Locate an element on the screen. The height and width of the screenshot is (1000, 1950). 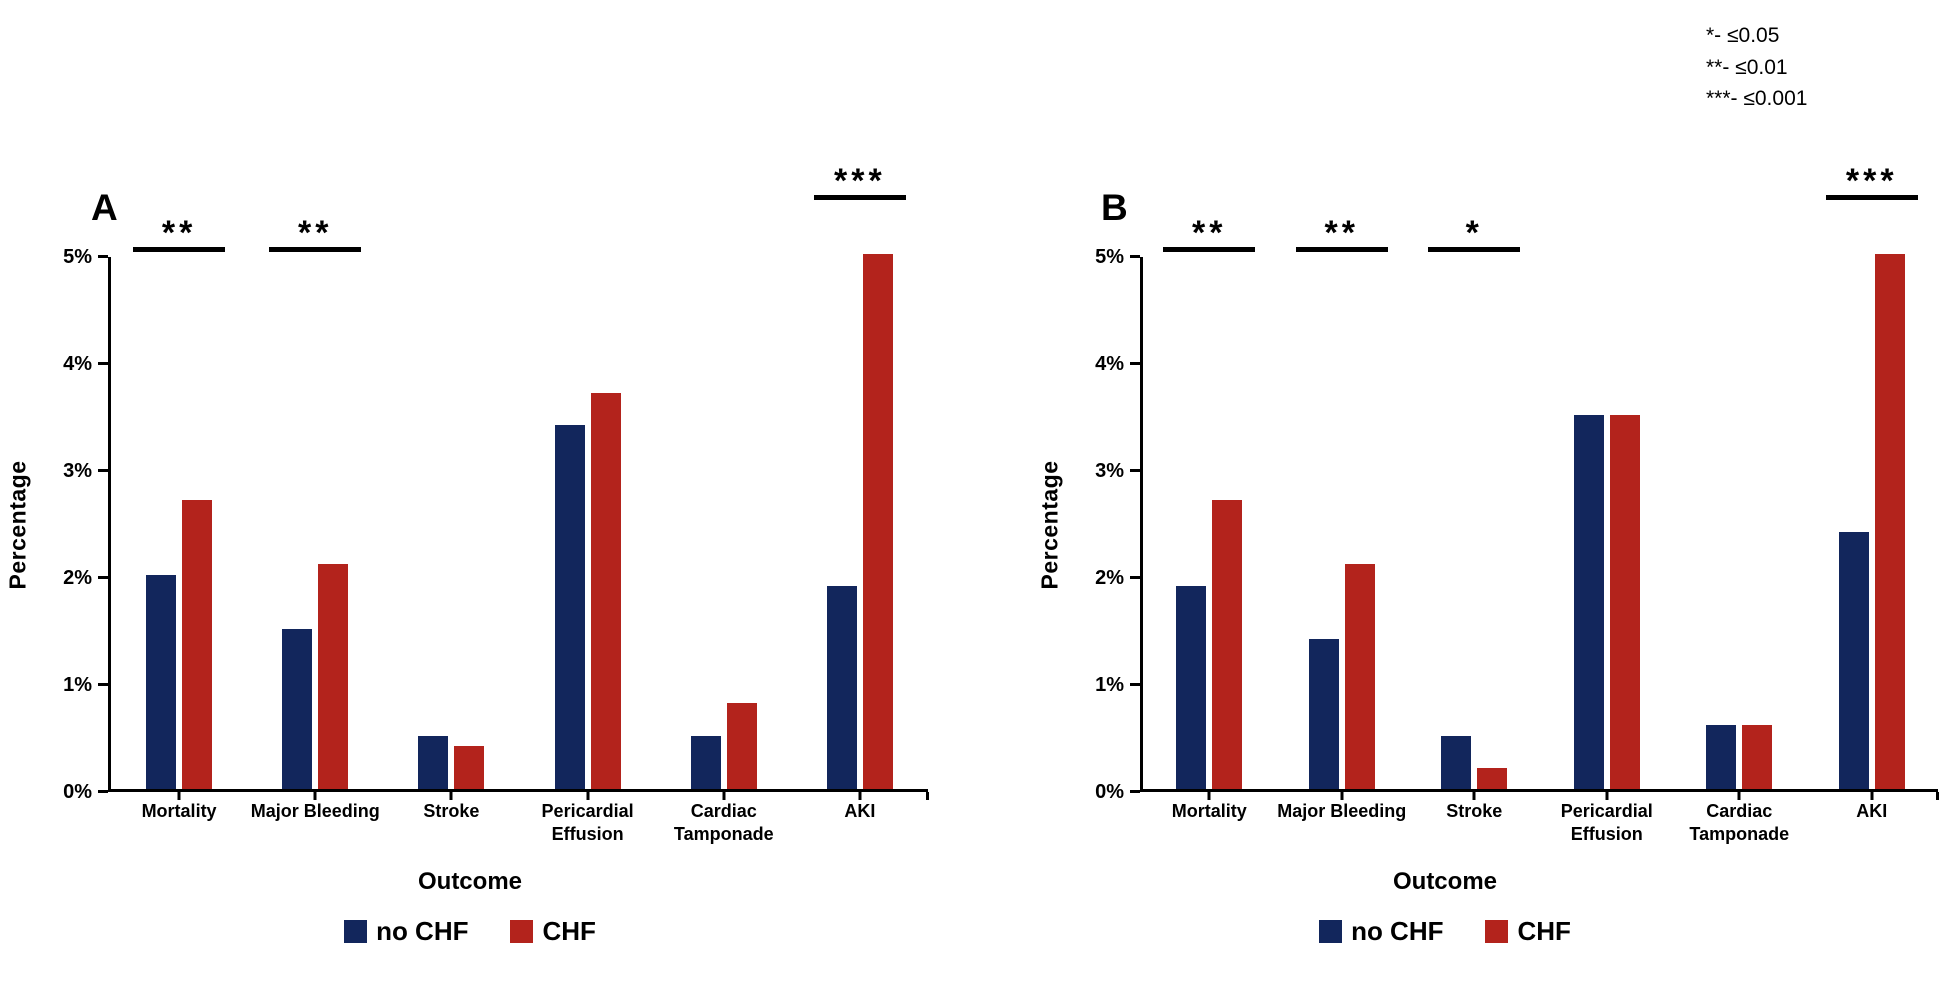
x-category-label-aki: AKI is located at coordinates (1872, 811).